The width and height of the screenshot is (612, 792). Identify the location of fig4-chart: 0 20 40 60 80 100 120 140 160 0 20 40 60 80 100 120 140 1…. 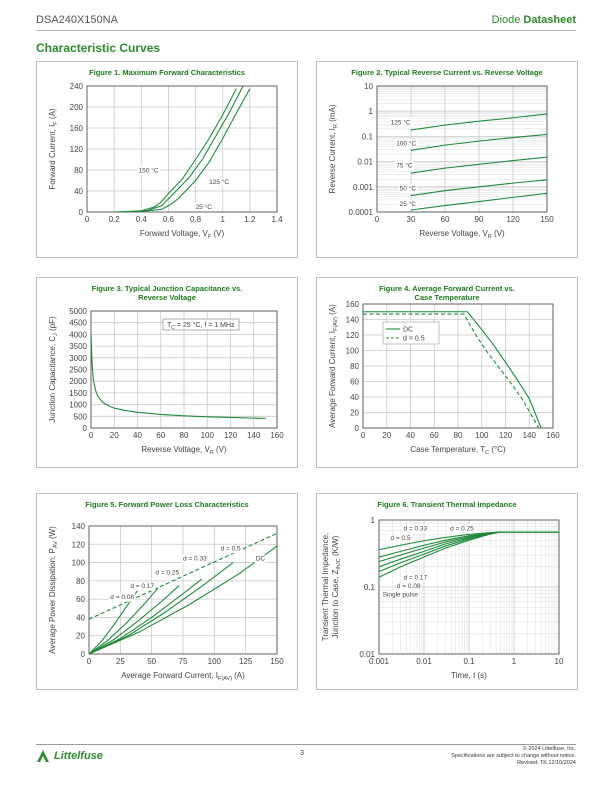
(444, 378).